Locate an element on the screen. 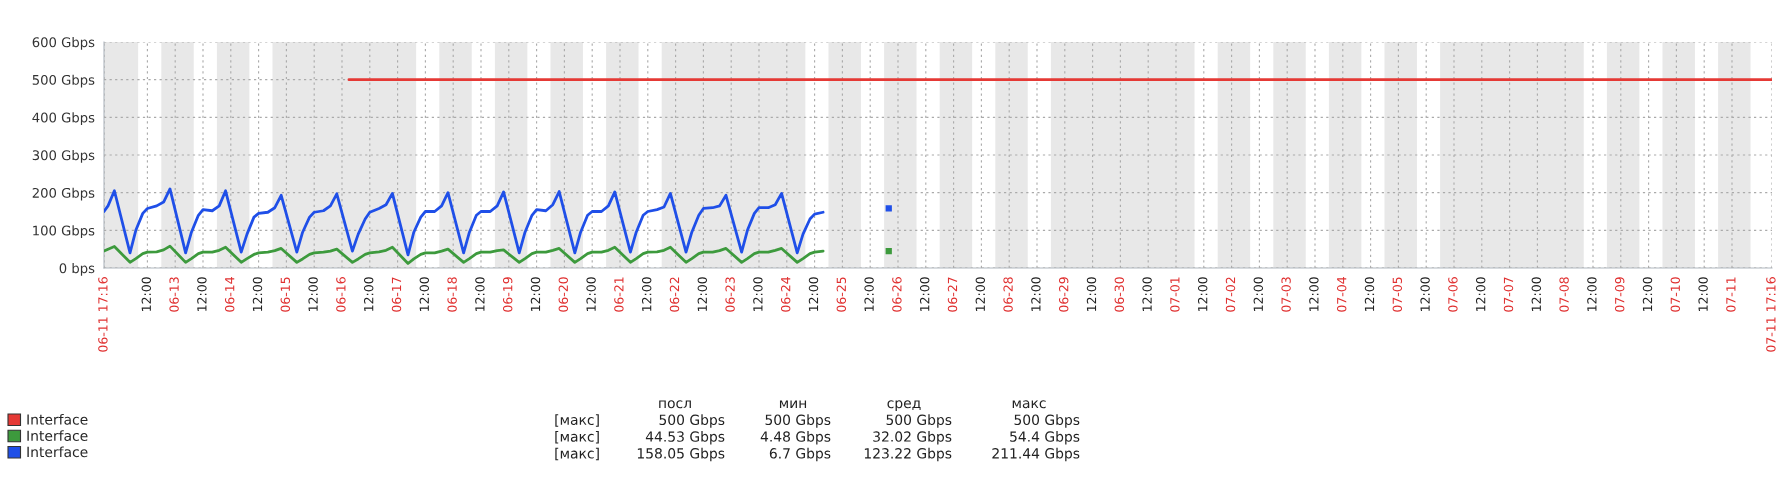 The width and height of the screenshot is (1785, 477). x-tick-label: 06-23 is located at coordinates (730, 294).